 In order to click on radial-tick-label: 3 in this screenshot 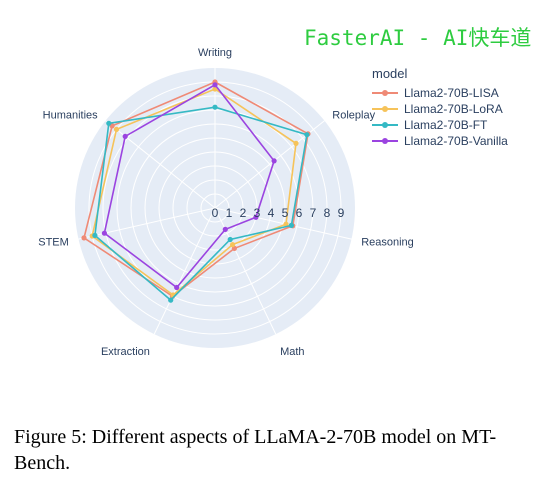, I will do `click(257, 213)`.